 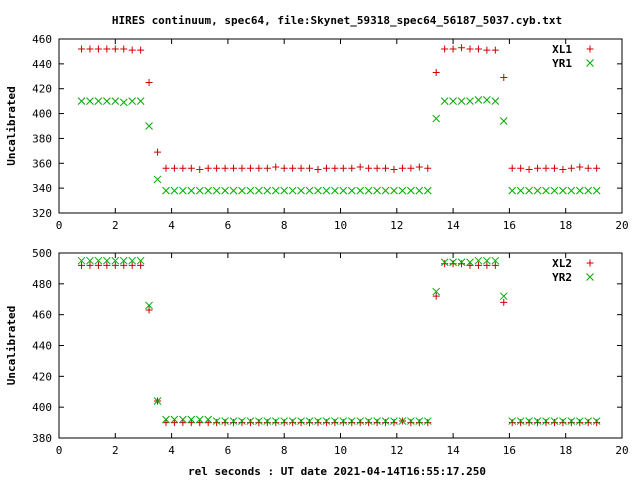 I want to click on legend-label: YR1, so click(x=562, y=63).